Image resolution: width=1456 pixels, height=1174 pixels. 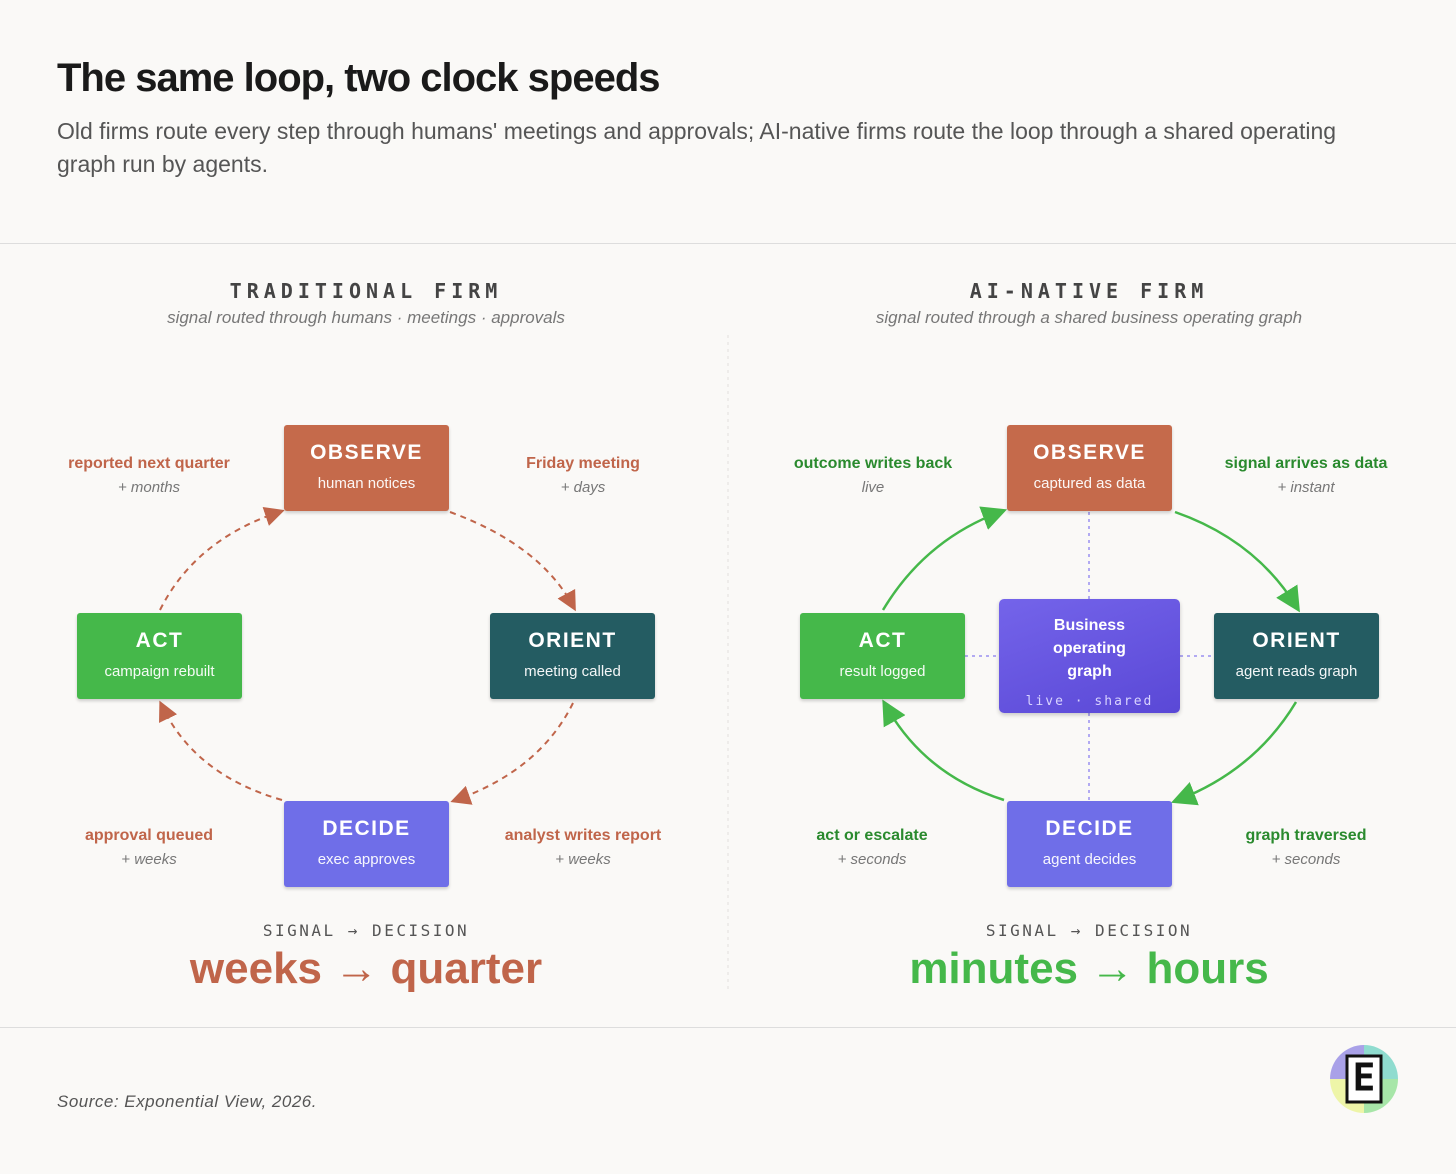 What do you see at coordinates (873, 487) in the screenshot?
I see `edge-delay: live` at bounding box center [873, 487].